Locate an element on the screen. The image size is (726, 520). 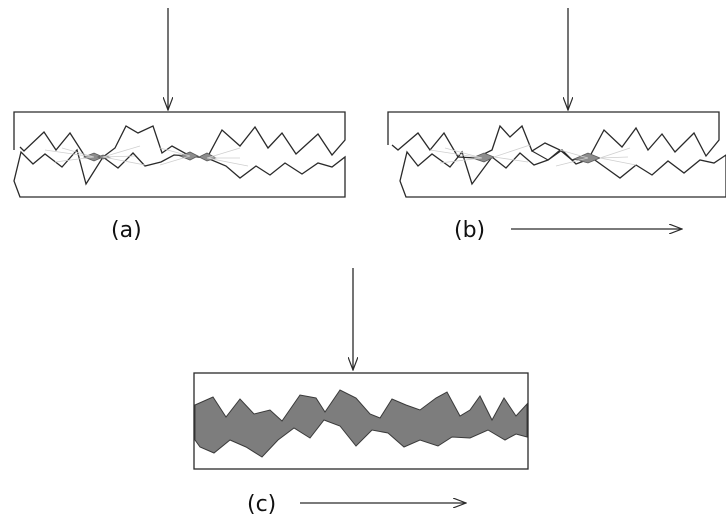
contact-asperity-b1 is located at coordinates (482, 157).